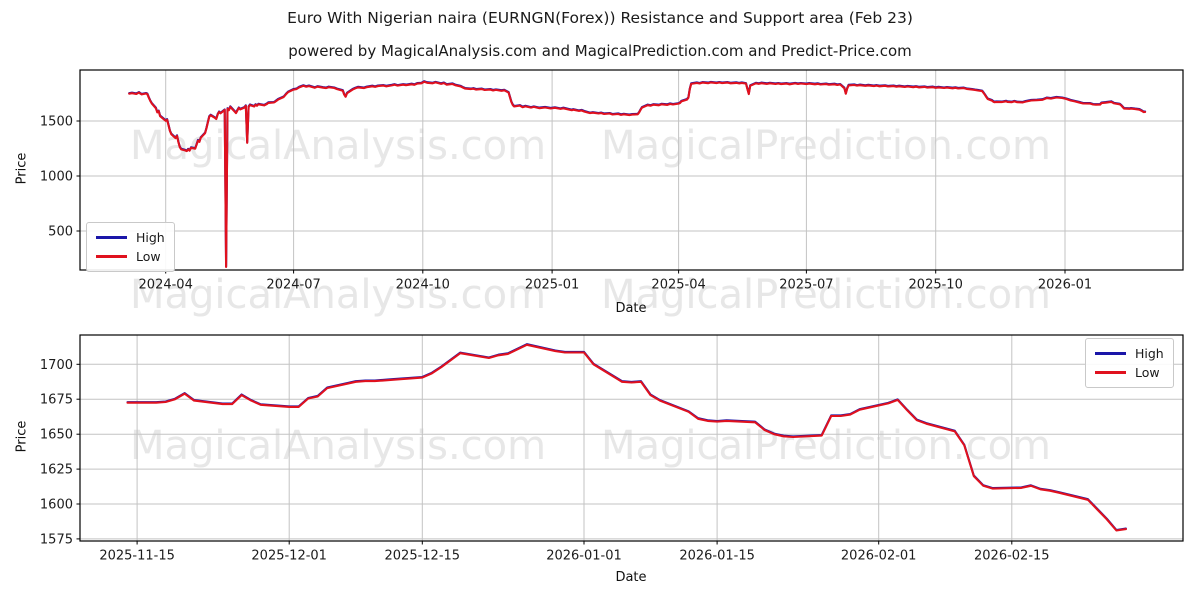 The width and height of the screenshot is (1200, 600). What do you see at coordinates (584, 556) in the screenshot?
I see `x-tick-label: 2026-01-01` at bounding box center [584, 556].